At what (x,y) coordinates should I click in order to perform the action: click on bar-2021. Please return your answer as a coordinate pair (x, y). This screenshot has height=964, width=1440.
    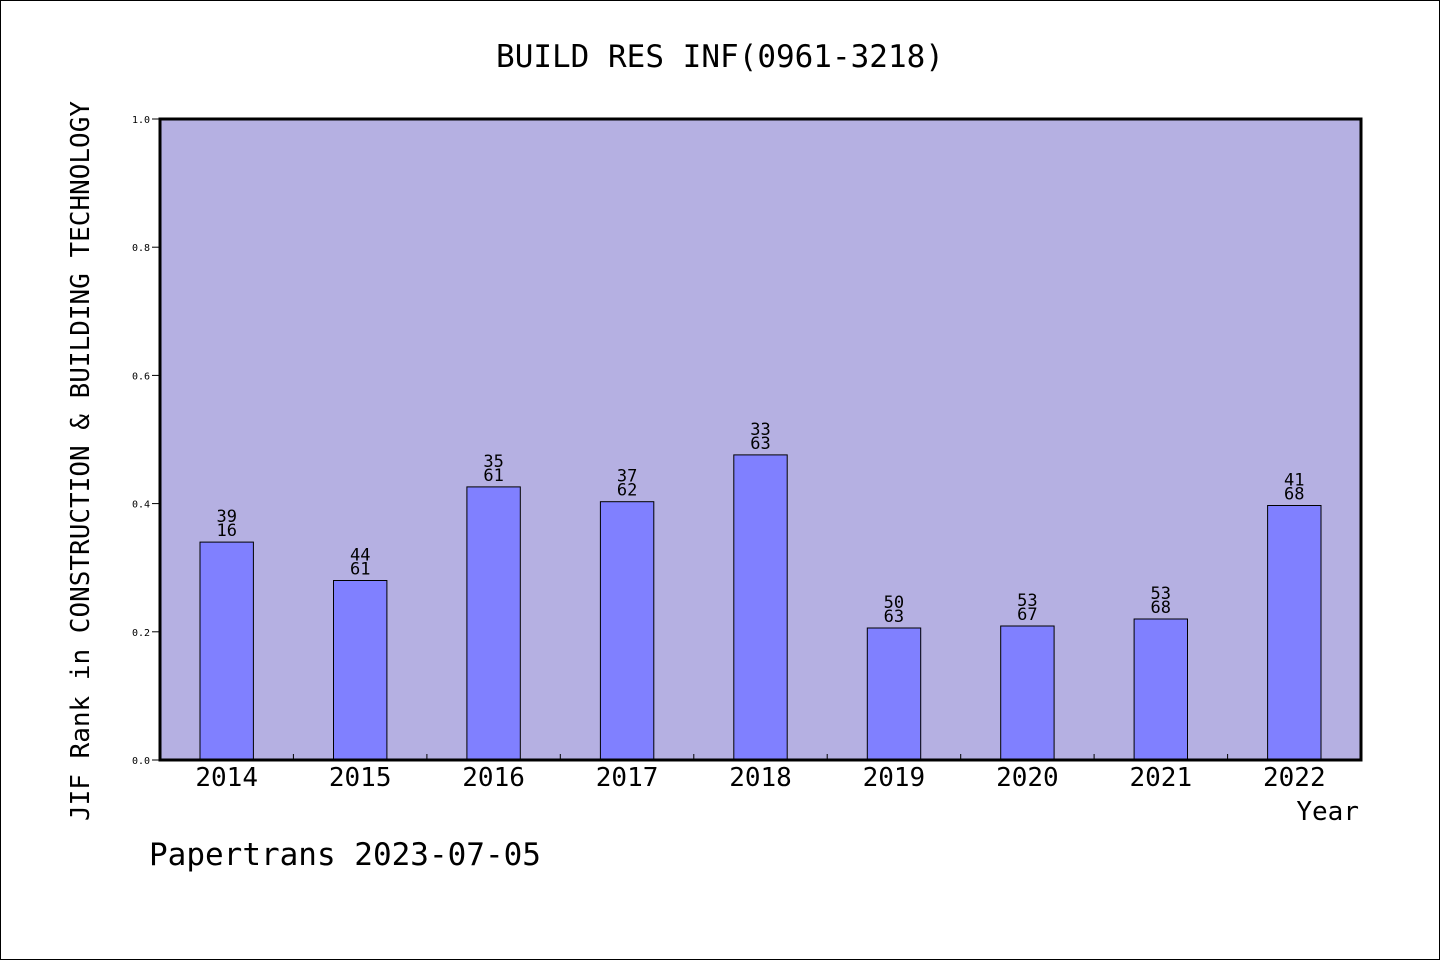
    Looking at the image, I should click on (1160, 689).